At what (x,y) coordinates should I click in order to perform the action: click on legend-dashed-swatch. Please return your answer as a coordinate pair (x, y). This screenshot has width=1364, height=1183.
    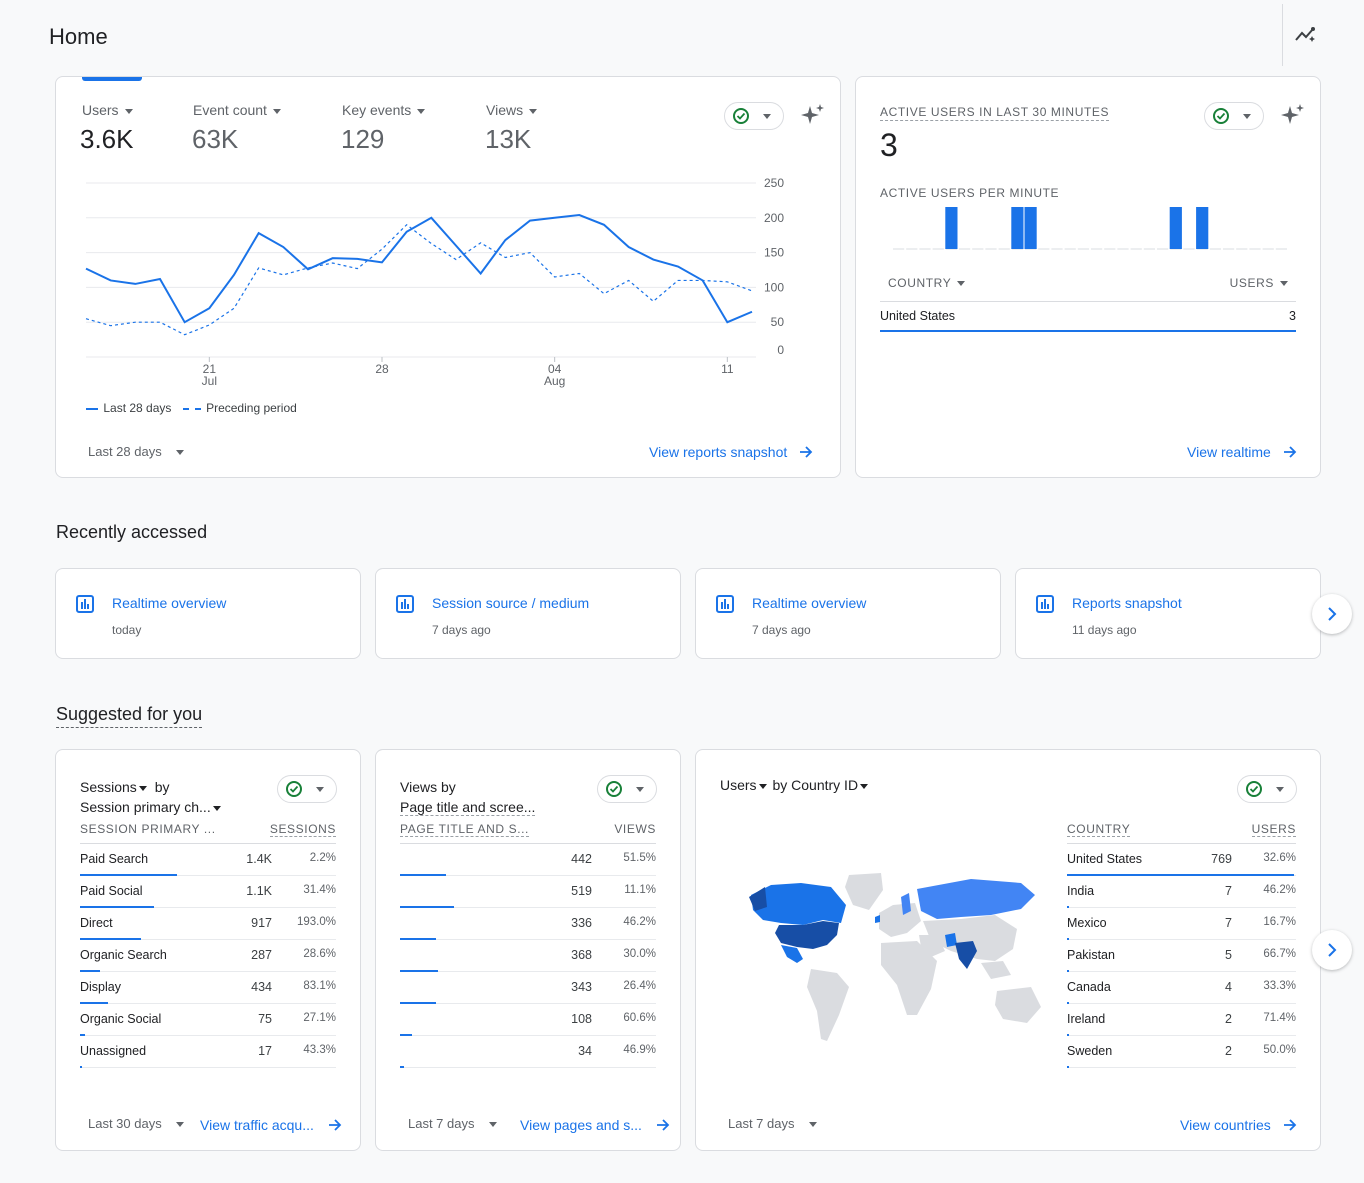
    Looking at the image, I should click on (191, 408).